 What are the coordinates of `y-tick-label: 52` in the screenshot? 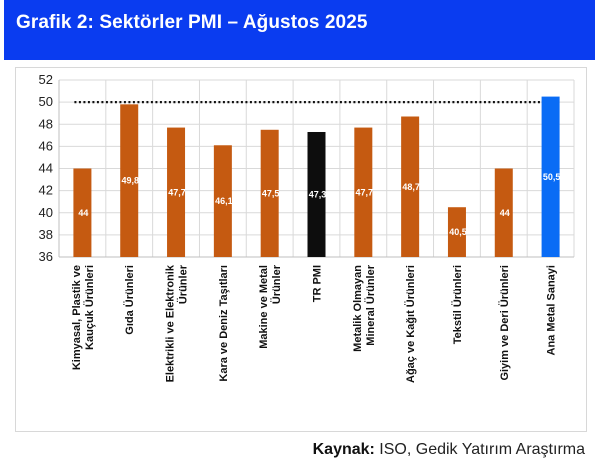 It's located at (46, 79).